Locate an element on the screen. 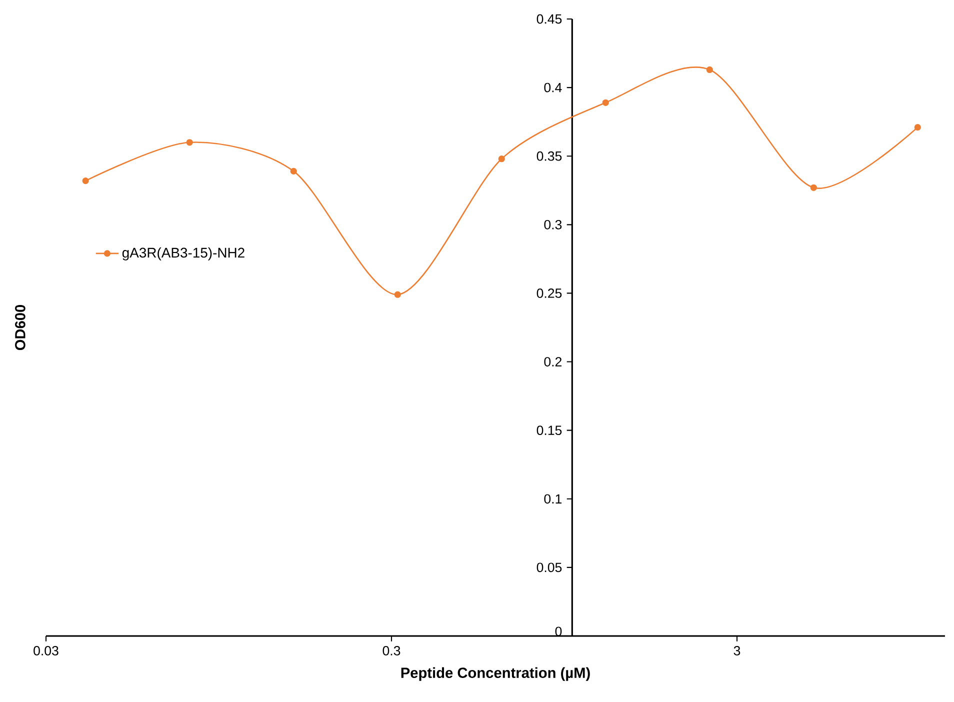 The width and height of the screenshot is (954, 702). y-tick-label: 0.2 is located at coordinates (553, 361).